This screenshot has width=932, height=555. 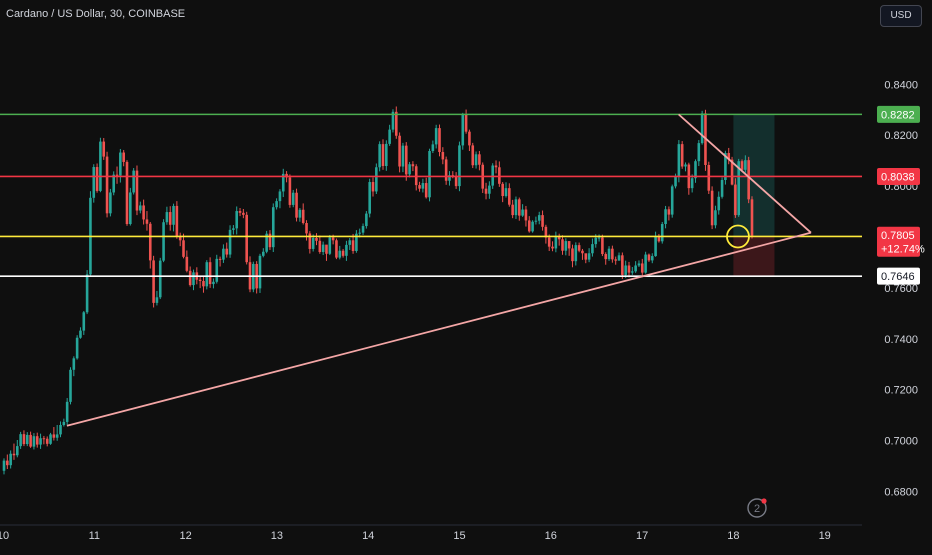 What do you see at coordinates (901, 16) in the screenshot?
I see `currency-button: USD` at bounding box center [901, 16].